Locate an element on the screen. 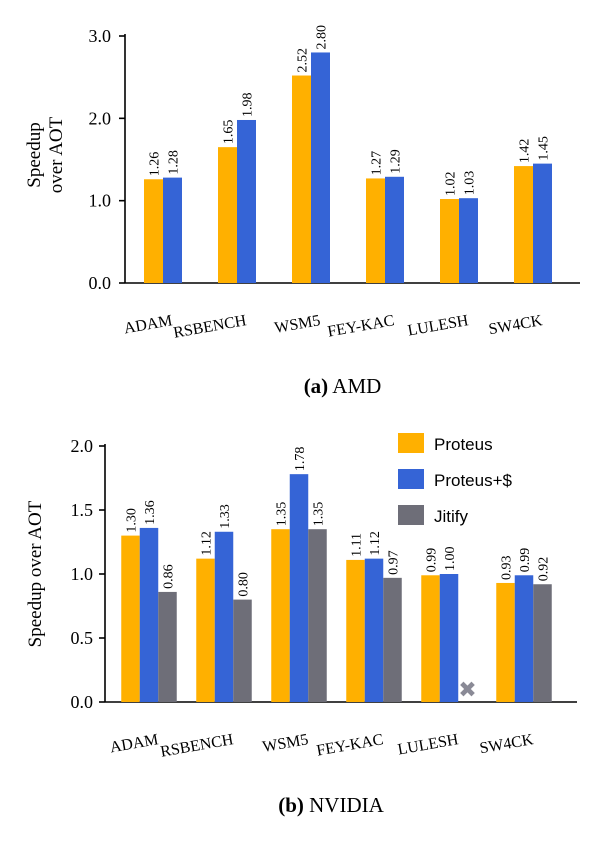 Image resolution: width=610 pixels, height=845 pixels. y-axis-label: Speedup over AOT is located at coordinates (35, 573).